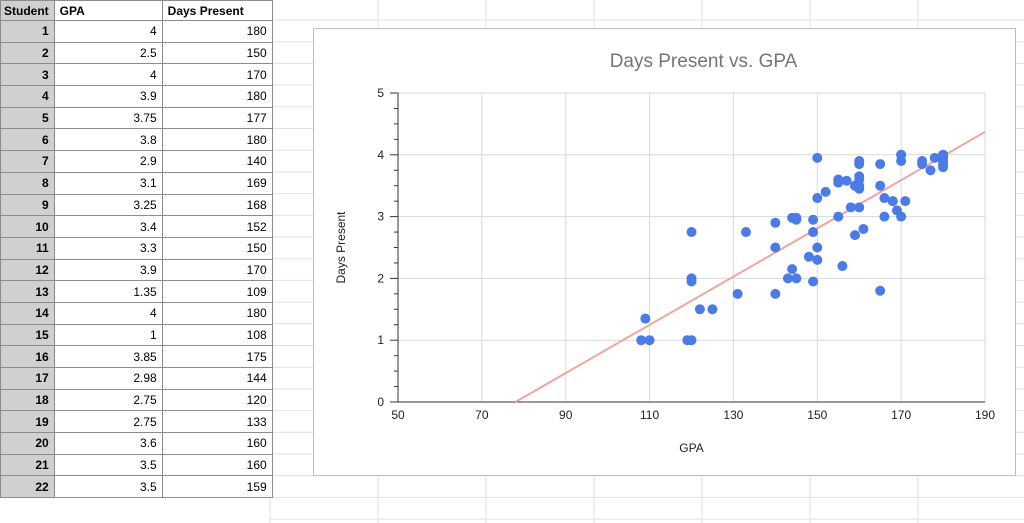 The width and height of the screenshot is (1024, 523). I want to click on gpa-cell: 3.6, so click(108, 443).